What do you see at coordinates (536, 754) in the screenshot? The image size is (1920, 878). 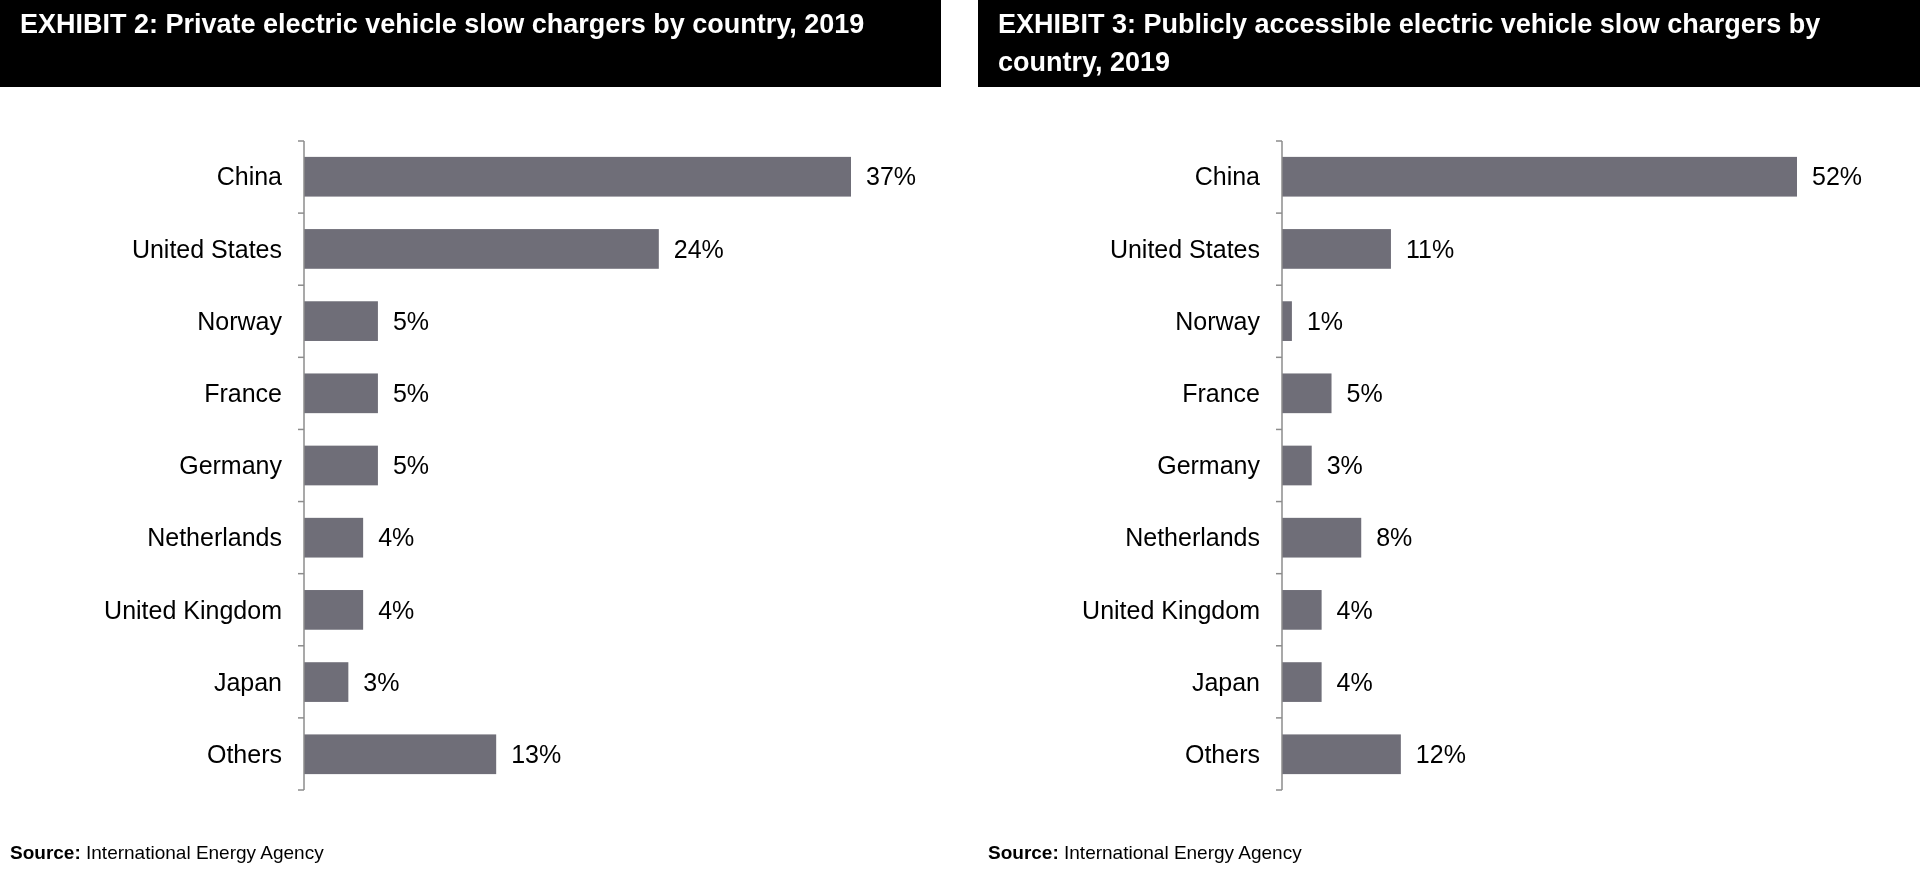 I see `data-label: 13%` at bounding box center [536, 754].